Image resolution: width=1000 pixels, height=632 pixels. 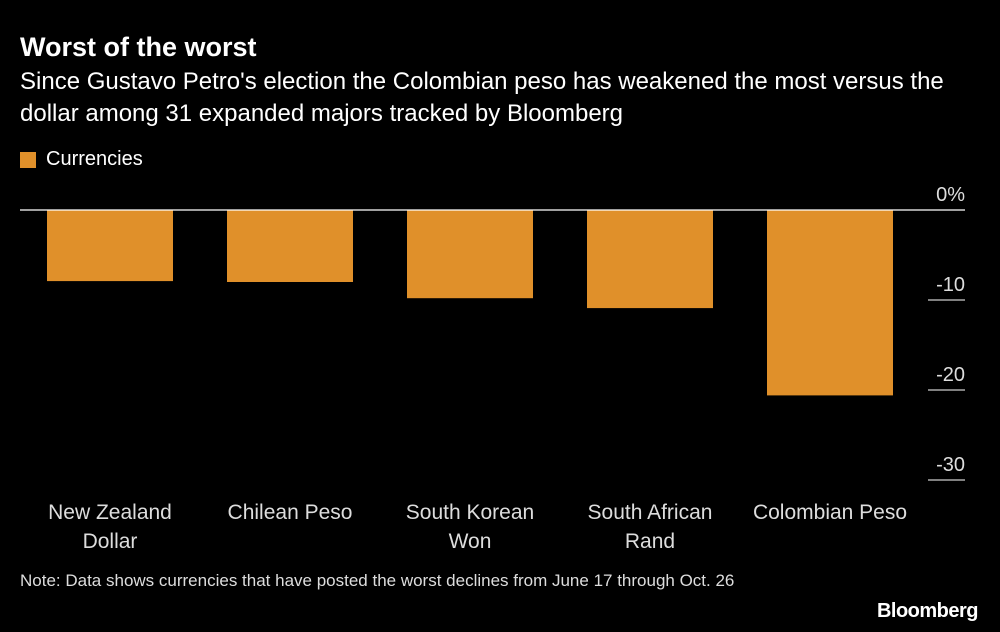 What do you see at coordinates (950, 195) in the screenshot?
I see `y-tick-label: 0%` at bounding box center [950, 195].